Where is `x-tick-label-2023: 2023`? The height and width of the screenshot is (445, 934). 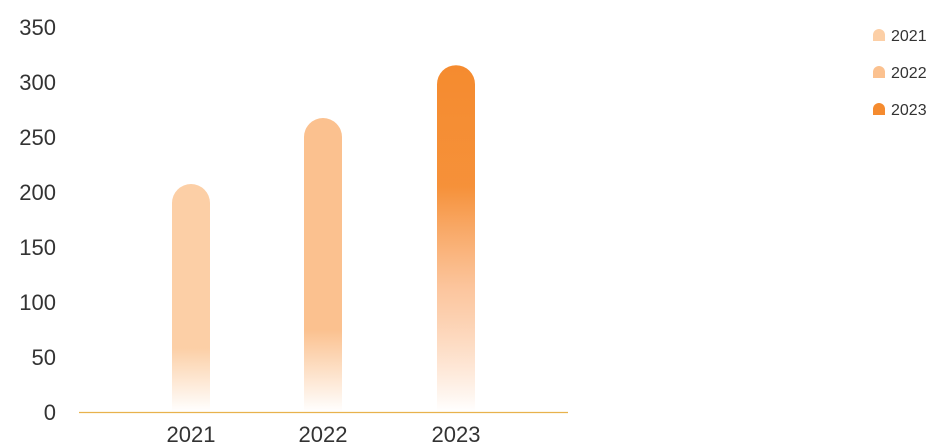 x-tick-label-2023: 2023 is located at coordinates (456, 433).